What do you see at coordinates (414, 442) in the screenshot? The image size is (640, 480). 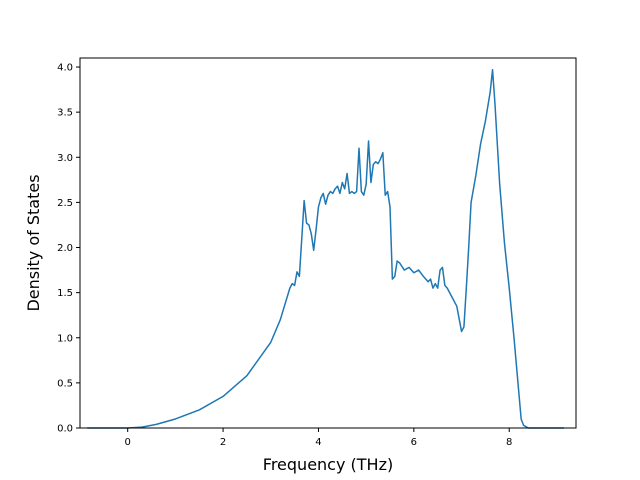 I see `x-tick-label: 6` at bounding box center [414, 442].